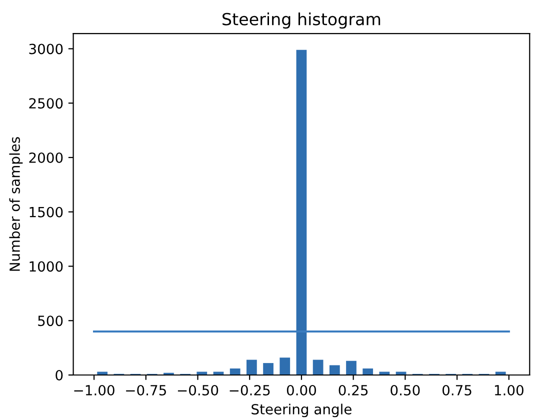 This screenshot has height=419, width=535. What do you see at coordinates (405, 390) in the screenshot?
I see `x-tick-label: 0.50` at bounding box center [405, 390].